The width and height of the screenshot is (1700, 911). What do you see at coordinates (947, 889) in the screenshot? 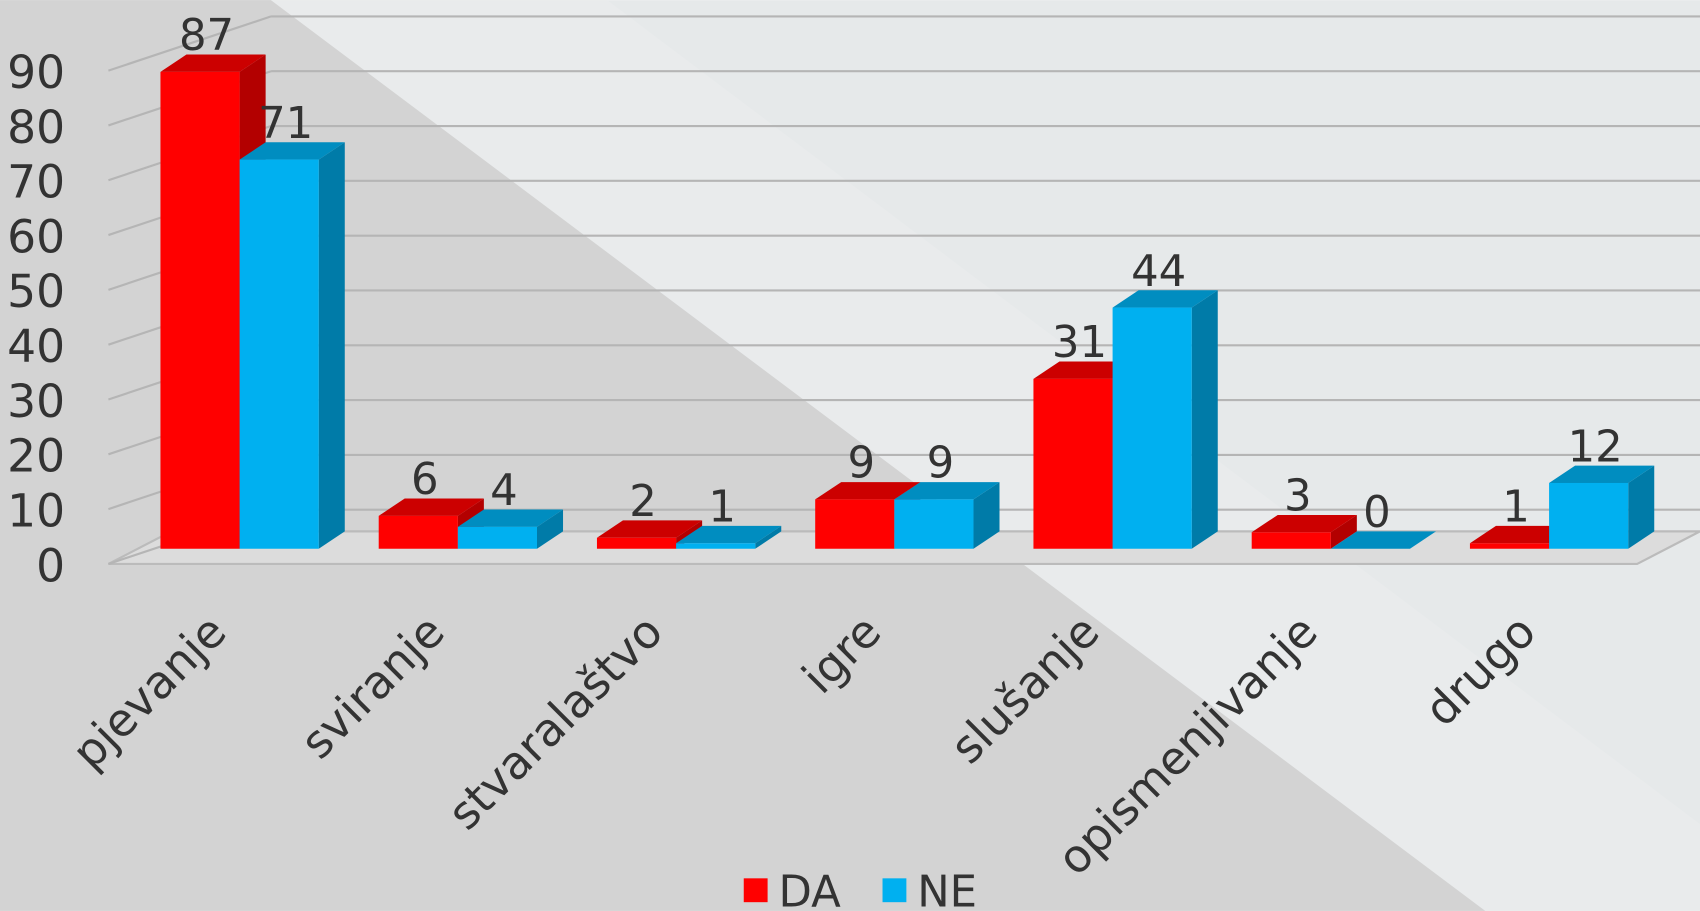
I see `legend-label: NE` at bounding box center [947, 889].